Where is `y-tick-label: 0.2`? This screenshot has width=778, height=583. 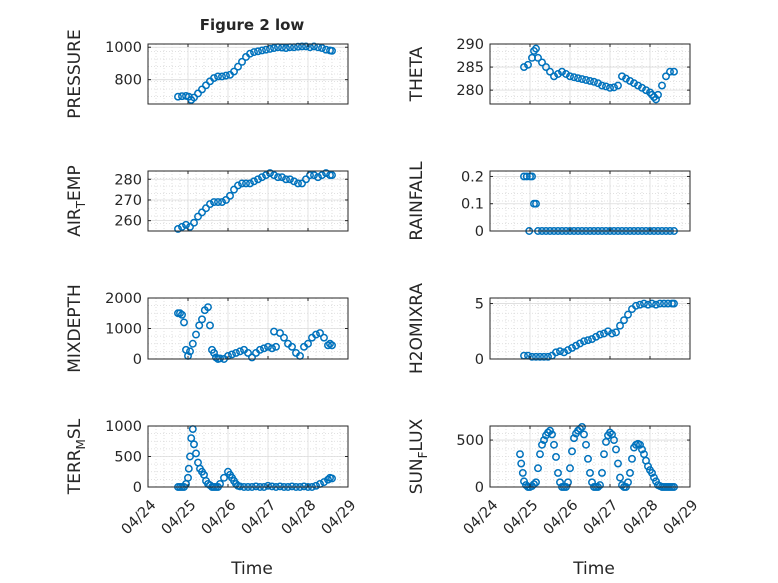 y-tick-label: 0.2 is located at coordinates (472, 177).